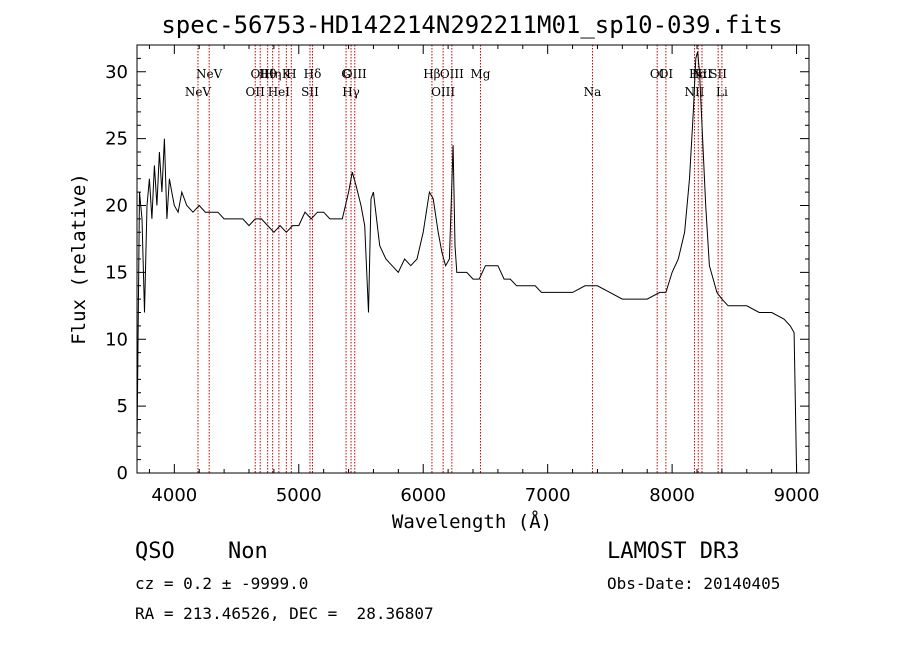 Image resolution: width=900 pixels, height=649 pixels. What do you see at coordinates (116, 139) in the screenshot?
I see `y-tick-label: 25` at bounding box center [116, 139].